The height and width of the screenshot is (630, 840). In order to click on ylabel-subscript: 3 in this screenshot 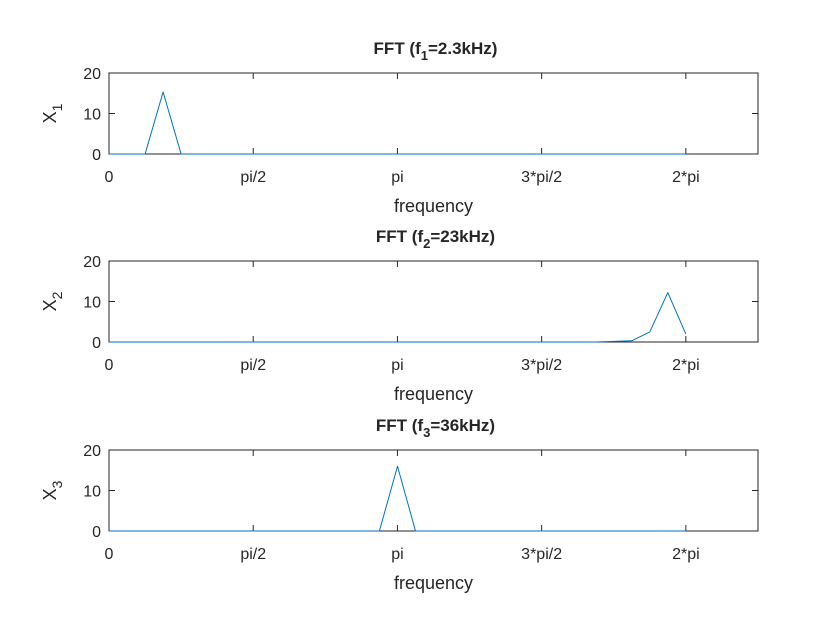, I will do `click(57, 484)`.